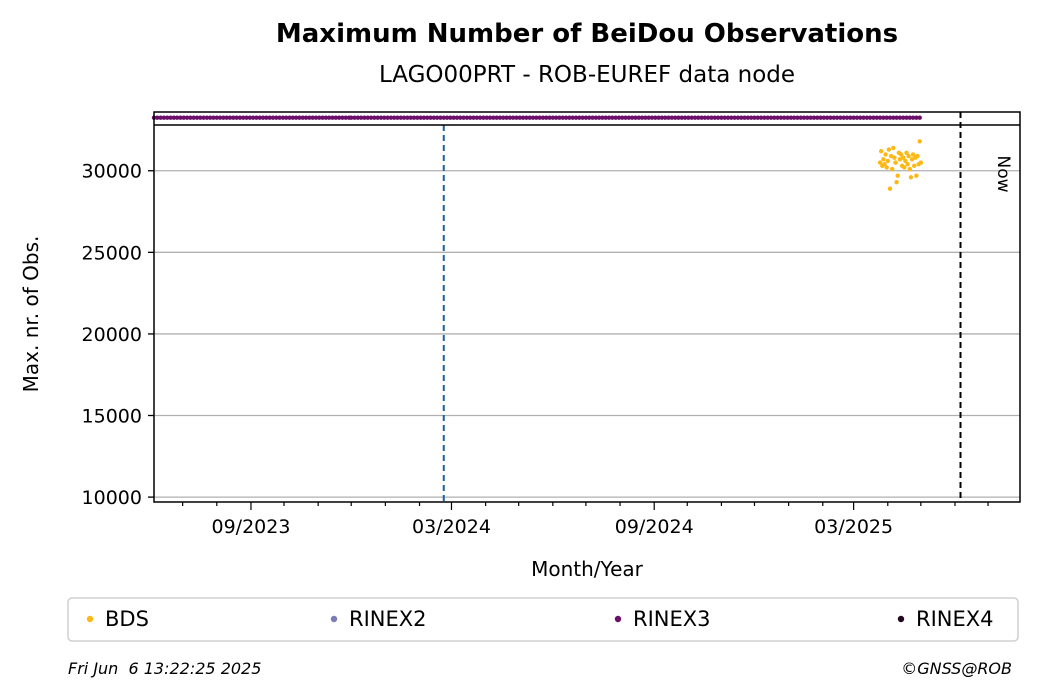 This screenshot has width=1040, height=699. What do you see at coordinates (112, 417) in the screenshot?
I see `y-tick-label: 15000` at bounding box center [112, 417].